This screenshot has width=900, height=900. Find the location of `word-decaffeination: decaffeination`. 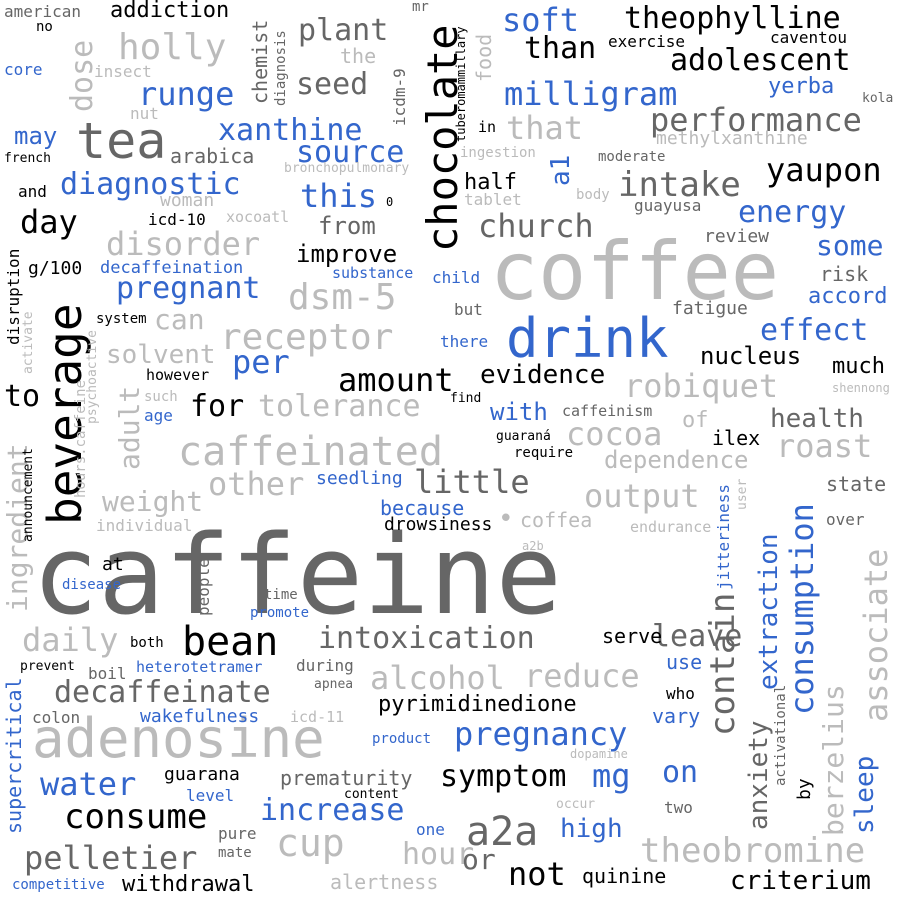

word-decaffeination: decaffeination is located at coordinates (172, 268).